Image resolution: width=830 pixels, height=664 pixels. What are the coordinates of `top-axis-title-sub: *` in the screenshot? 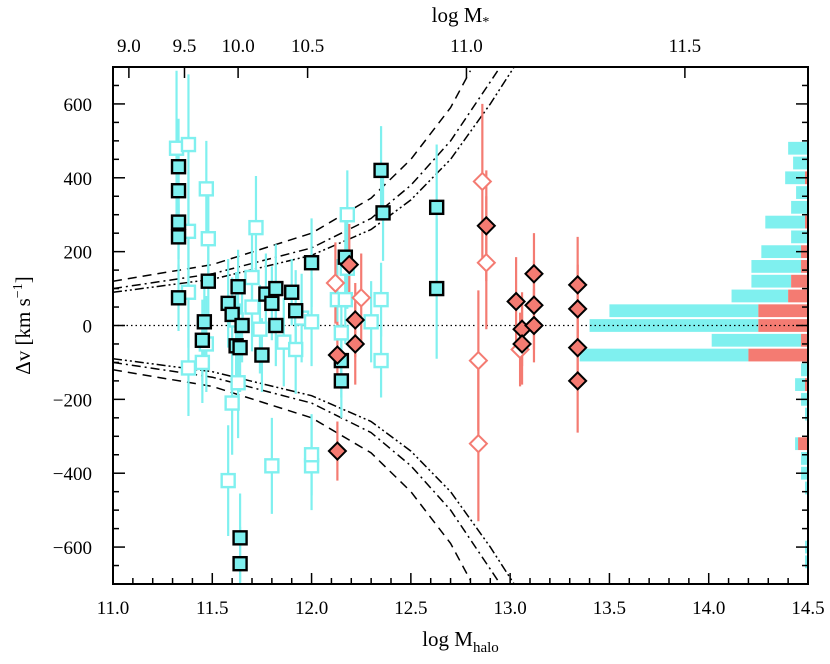 It's located at (485, 22).